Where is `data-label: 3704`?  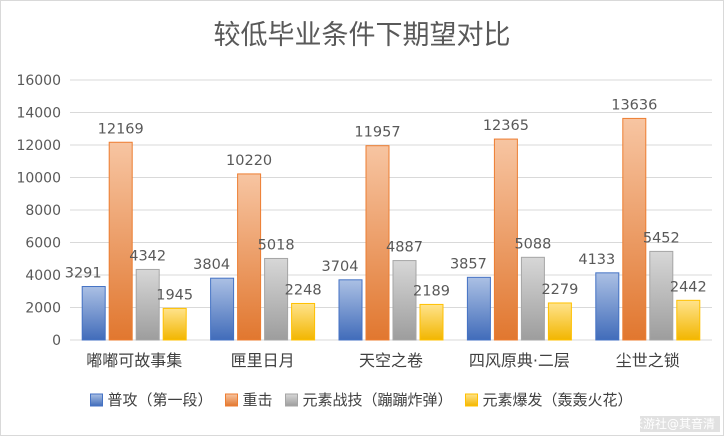 data-label: 3704 is located at coordinates (340, 267).